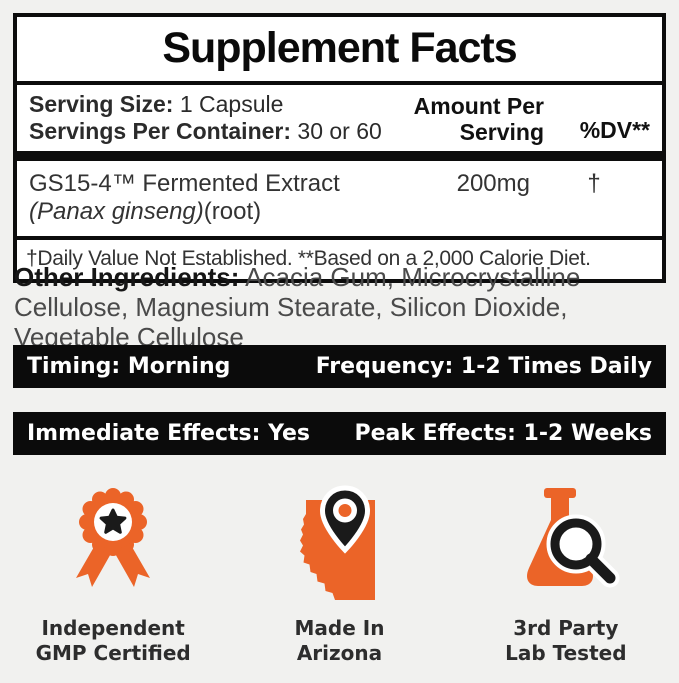 This screenshot has height=683, width=679. What do you see at coordinates (101, 104) in the screenshot?
I see `serving-size-label: Serving Size:` at bounding box center [101, 104].